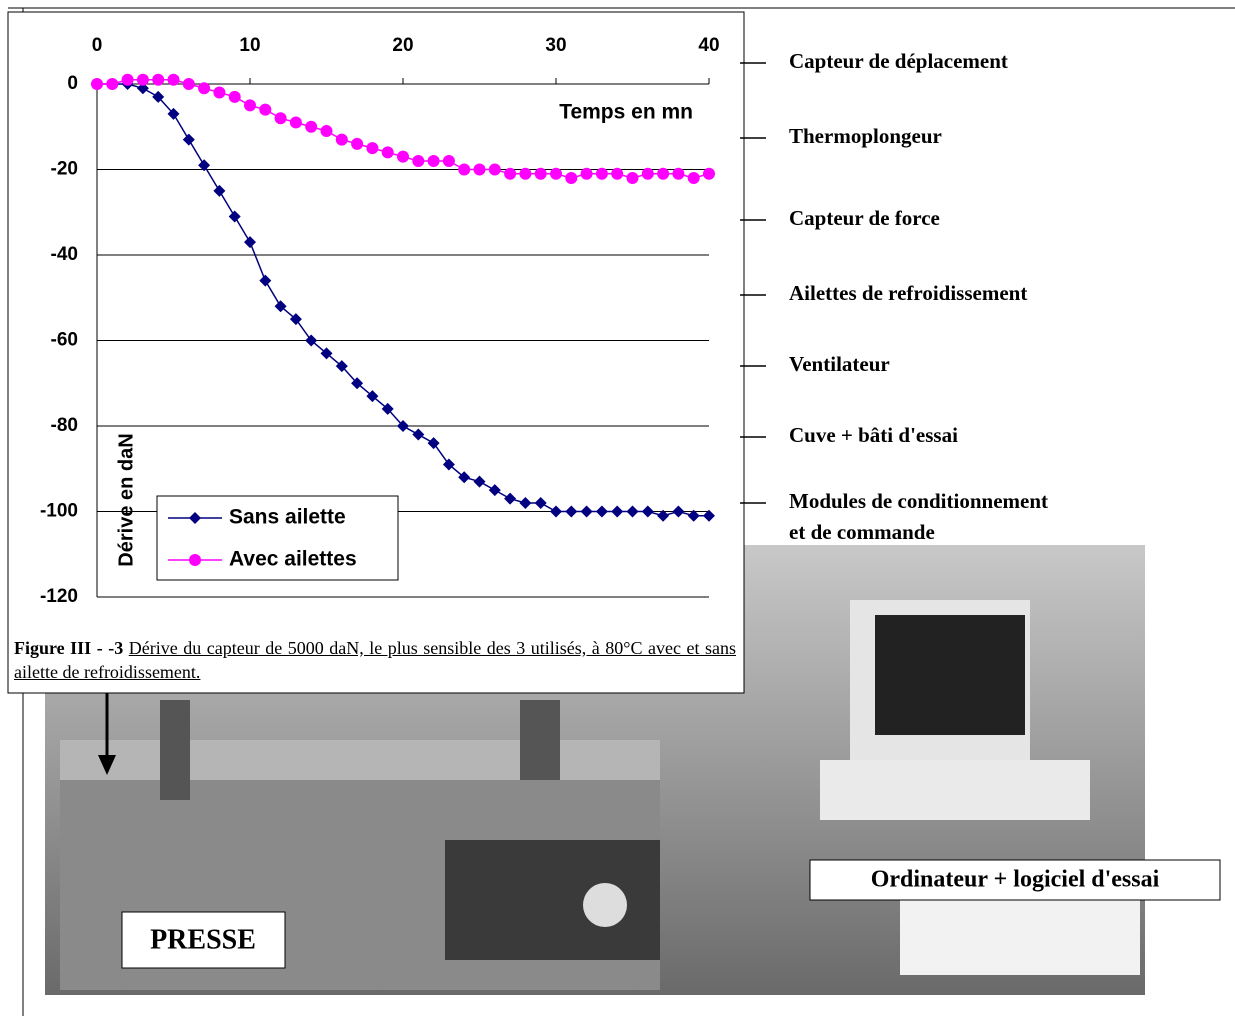  What do you see at coordinates (72, 83) in the screenshot?
I see `y-tick-label: 0` at bounding box center [72, 83].